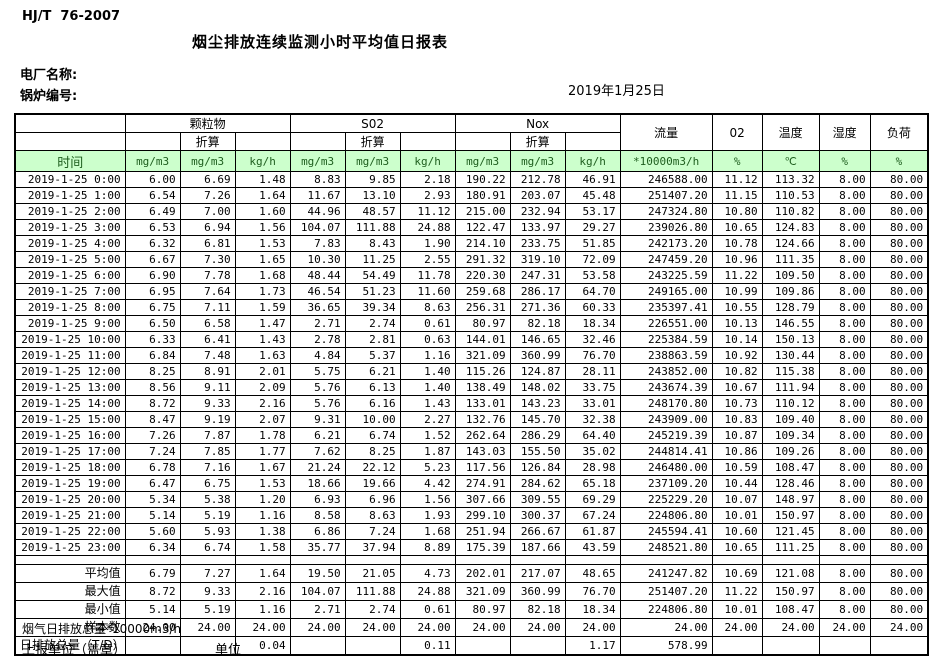 The width and height of the screenshot is (941, 660). What do you see at coordinates (427, 161) in the screenshot?
I see `unit-cell: kg/h` at bounding box center [427, 161].